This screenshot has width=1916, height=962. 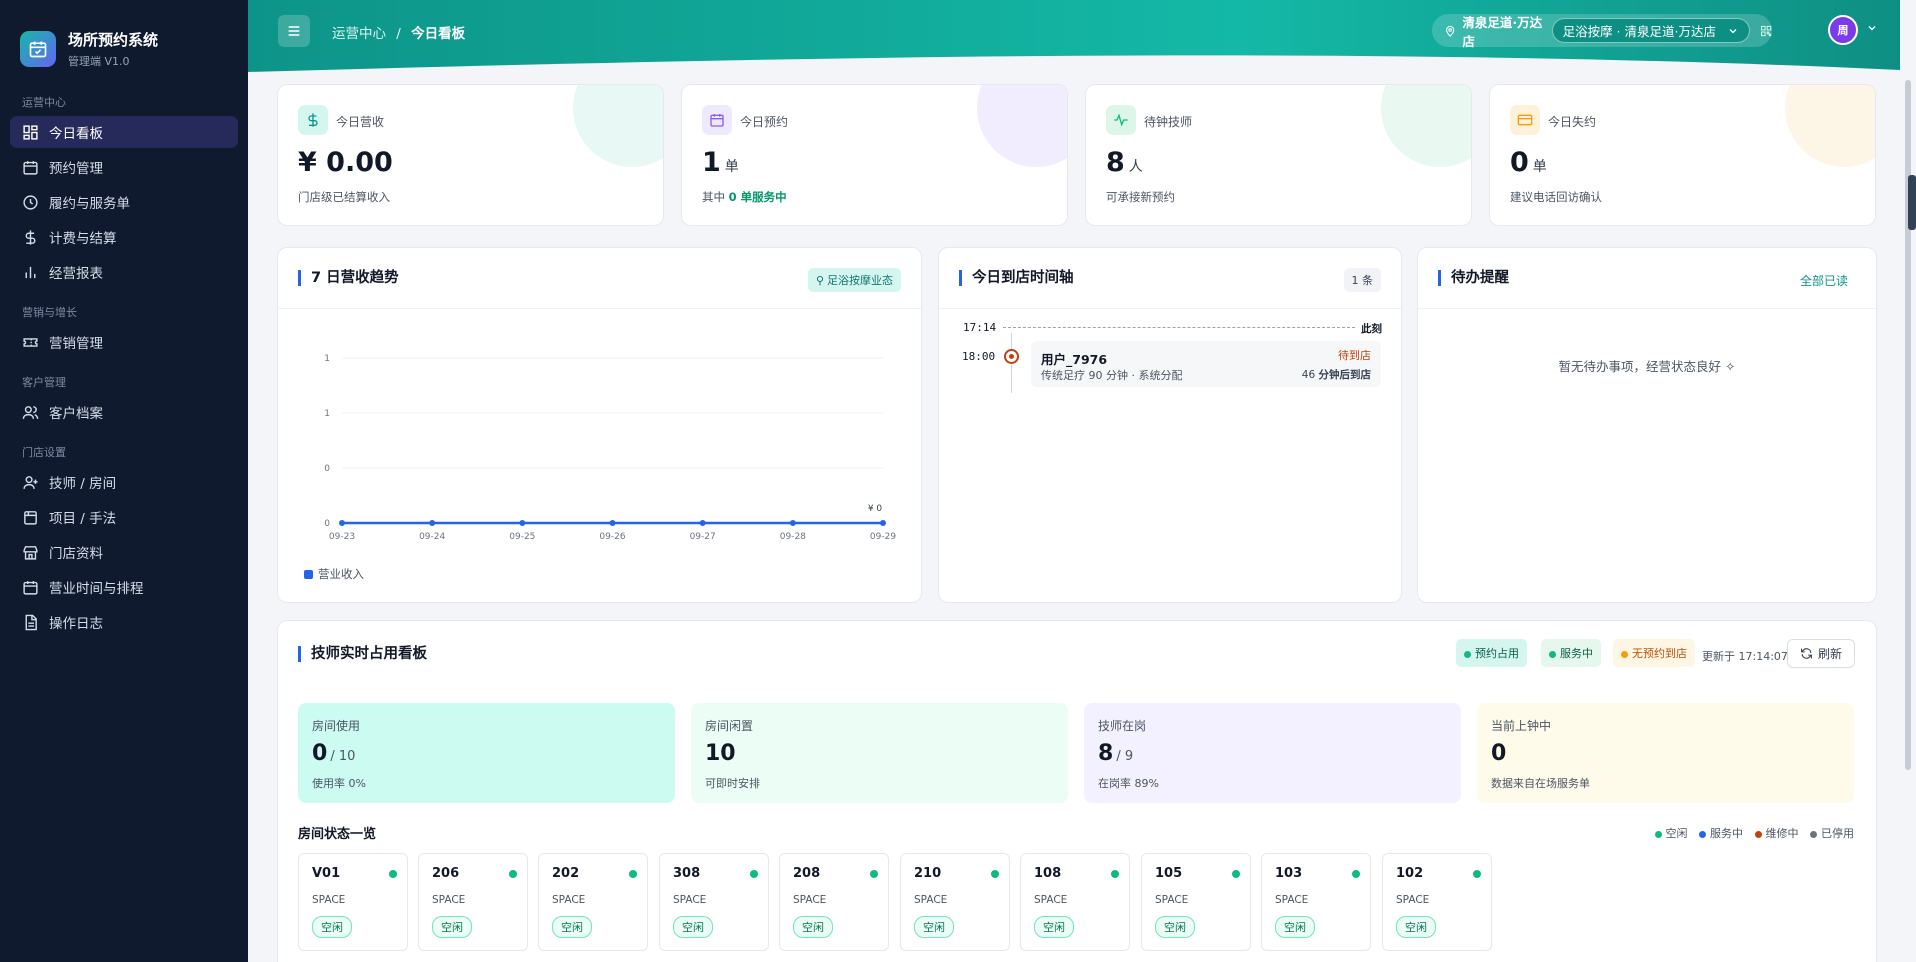 What do you see at coordinates (76, 134) in the screenshot?
I see `sidebar-item-label: 今日看板` at bounding box center [76, 134].